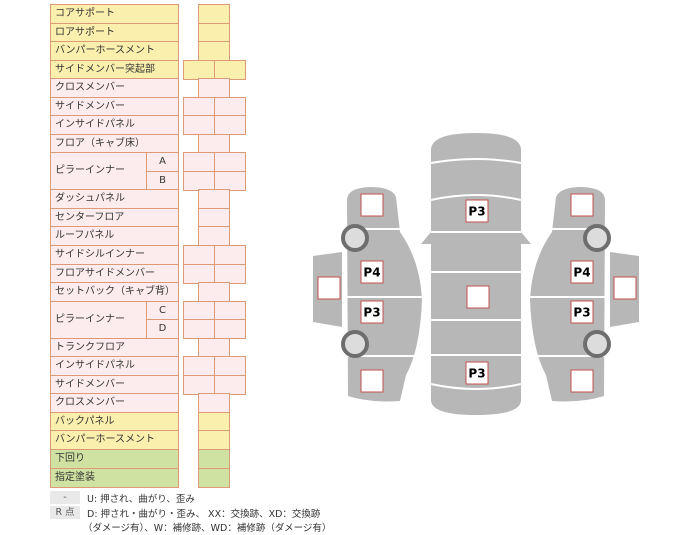  I want to click on part-label: 指定塗装, so click(114, 478).